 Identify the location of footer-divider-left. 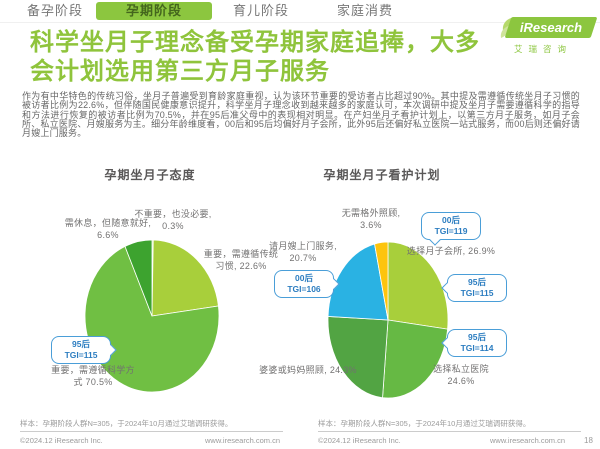
(151, 431).